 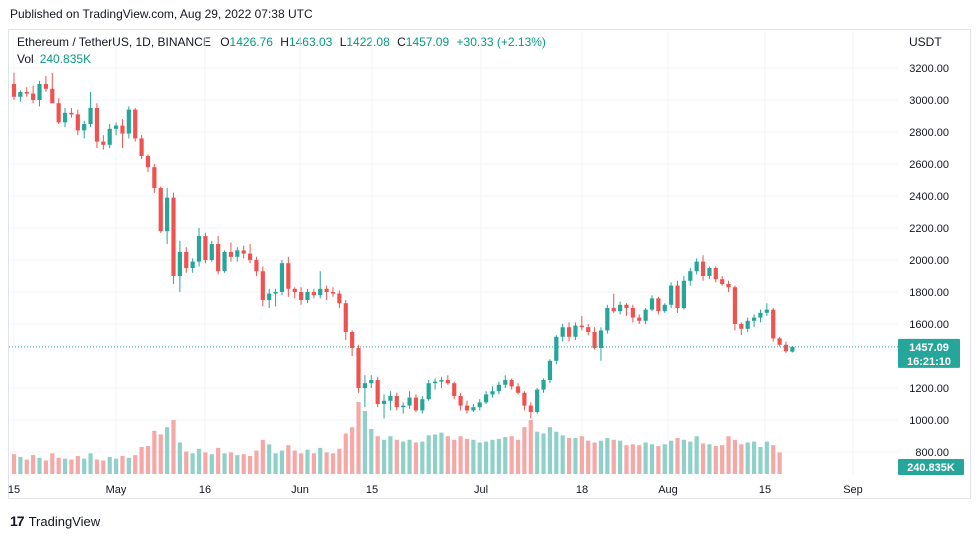 What do you see at coordinates (114, 42) in the screenshot?
I see `symbol-title: Ethereum / TetherUS, 1D, BINANCE` at bounding box center [114, 42].